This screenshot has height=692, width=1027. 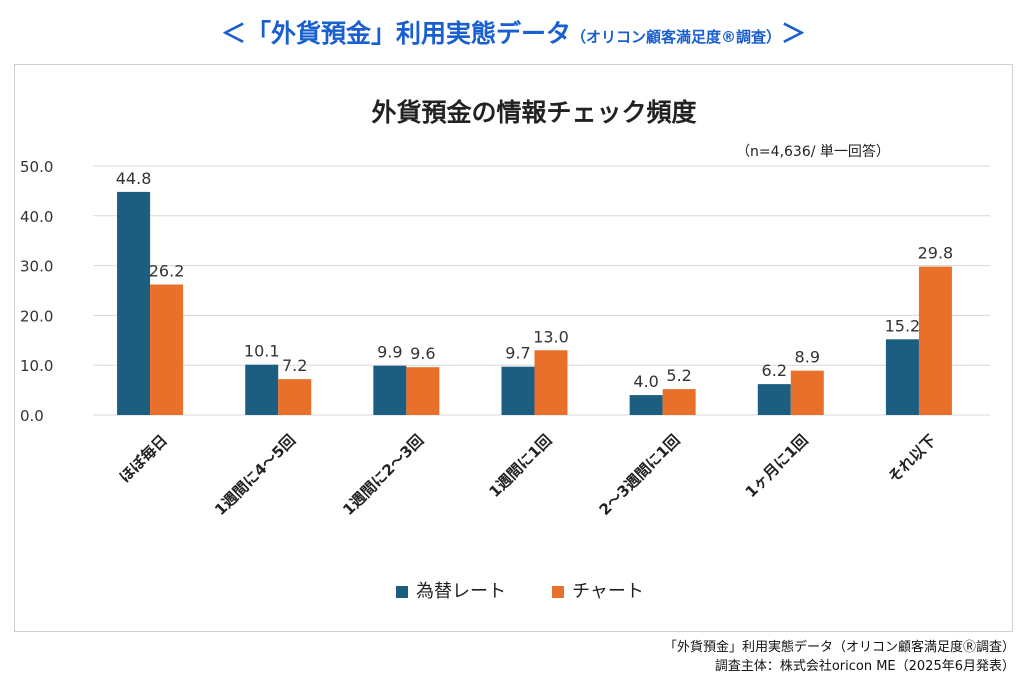 What do you see at coordinates (134, 178) in the screenshot?
I see `data-label: 44.8` at bounding box center [134, 178].